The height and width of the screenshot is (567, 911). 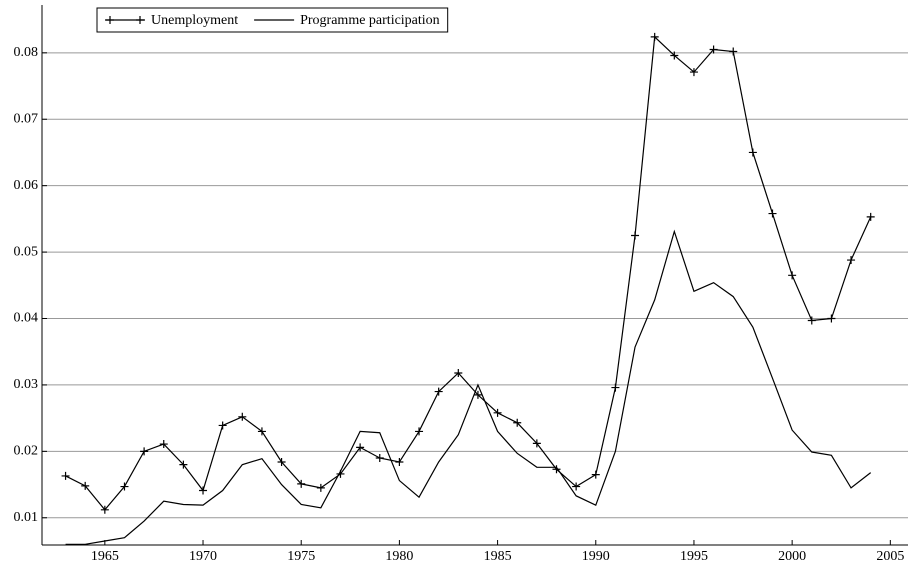 I want to click on x-tick-label: 2005, so click(x=890, y=556).